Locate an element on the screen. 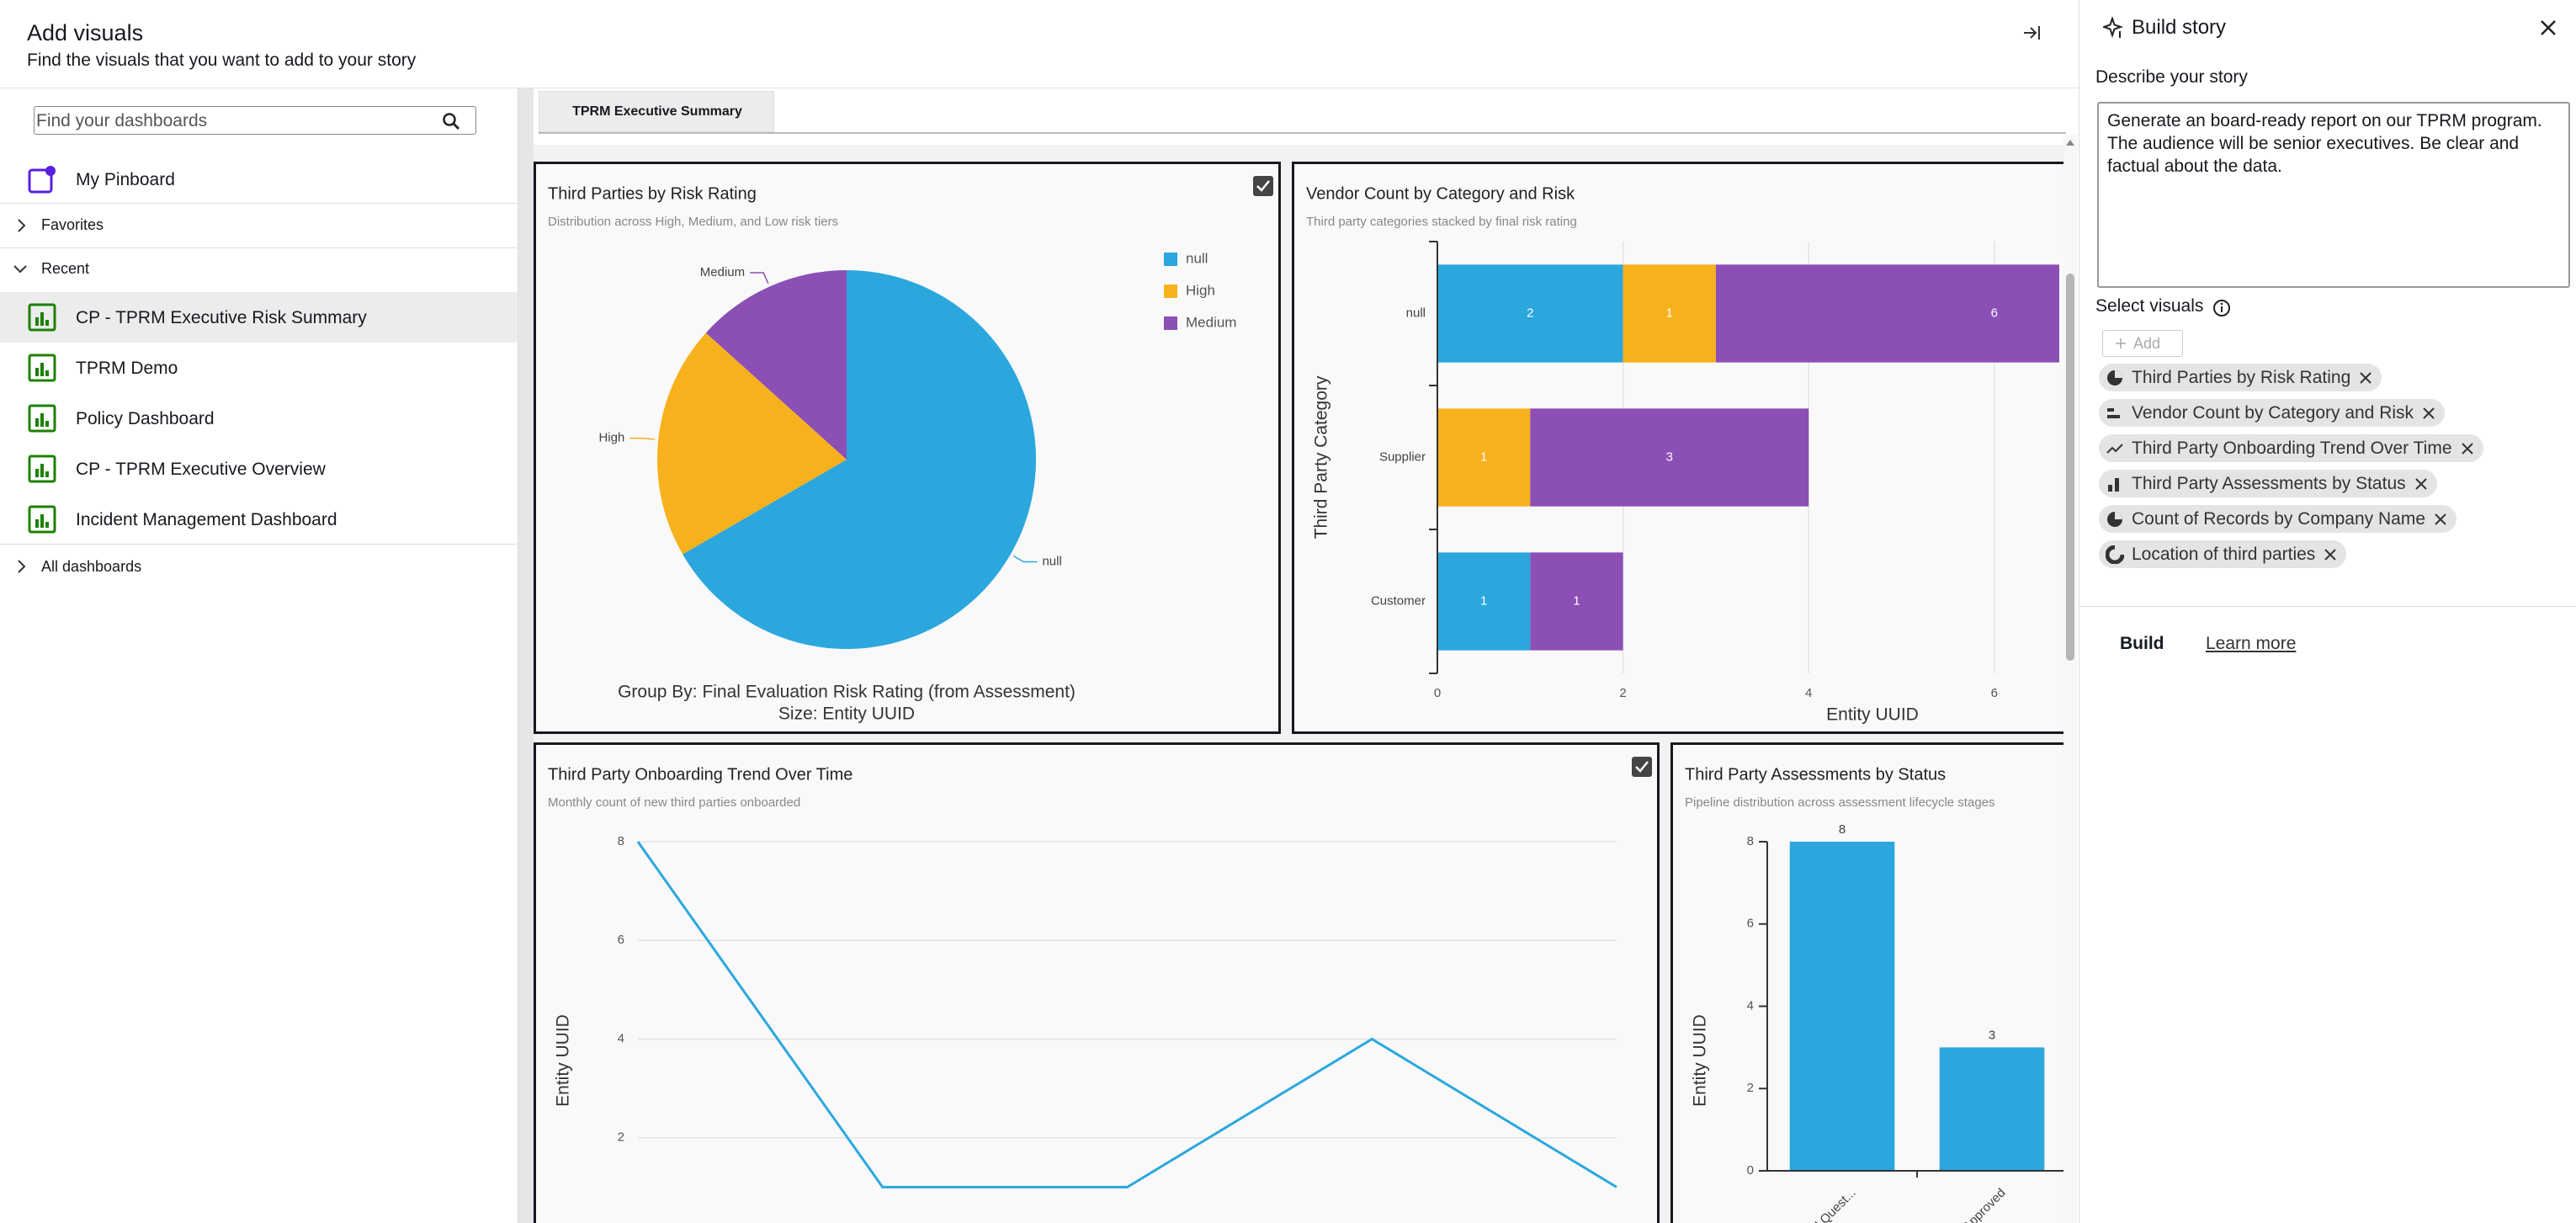 This screenshot has height=1223, width=2576. y-tick-label: 4 is located at coordinates (621, 1038).